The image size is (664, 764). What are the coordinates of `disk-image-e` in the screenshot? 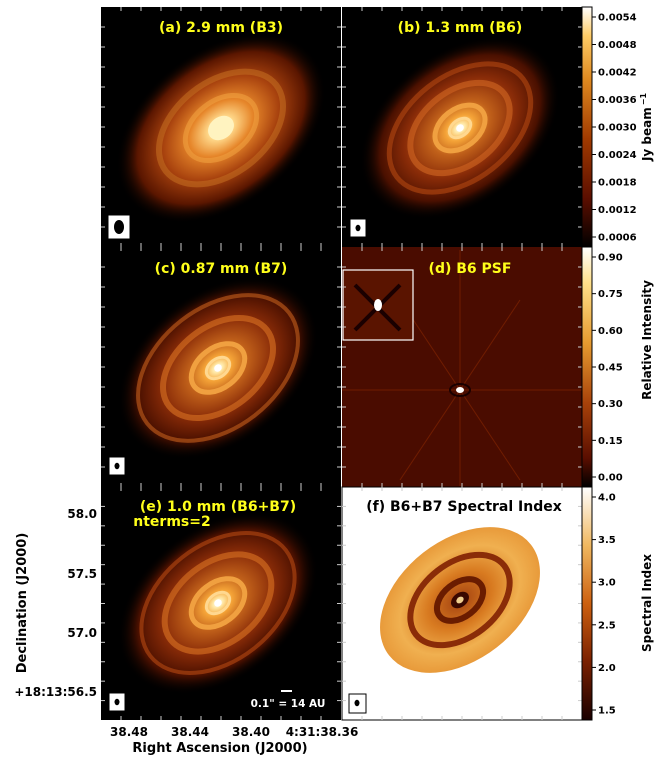 It's located at (218, 603).